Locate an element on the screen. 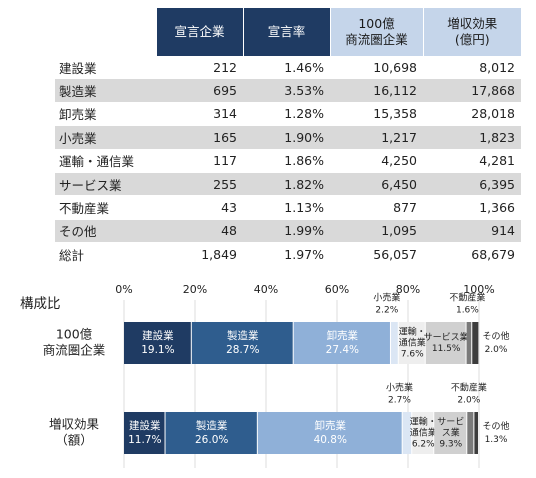  row-label: 小売業 is located at coordinates (105, 137).